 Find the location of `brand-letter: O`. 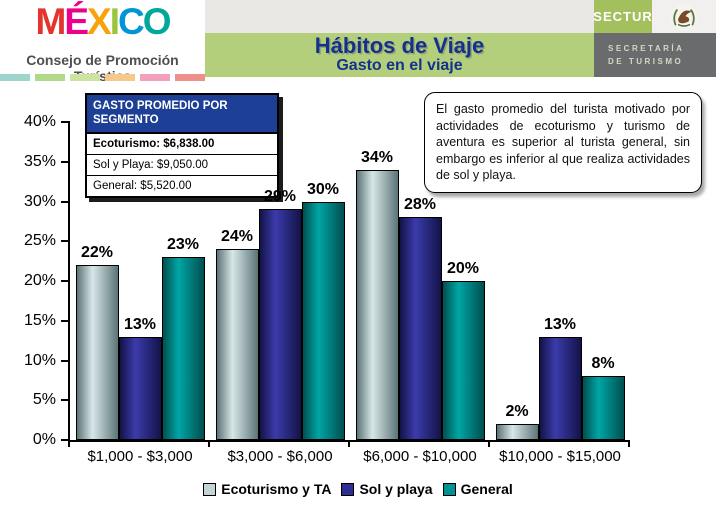

brand-letter: O is located at coordinates (157, 21).